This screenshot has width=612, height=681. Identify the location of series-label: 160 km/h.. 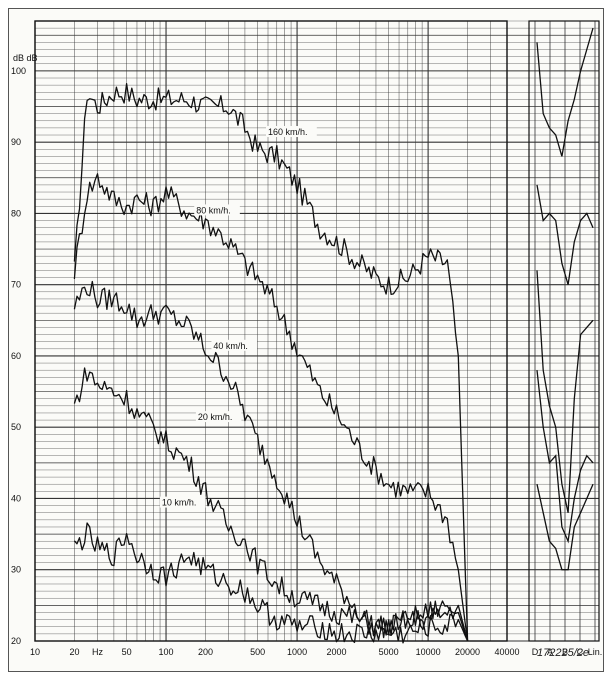
(288, 132).